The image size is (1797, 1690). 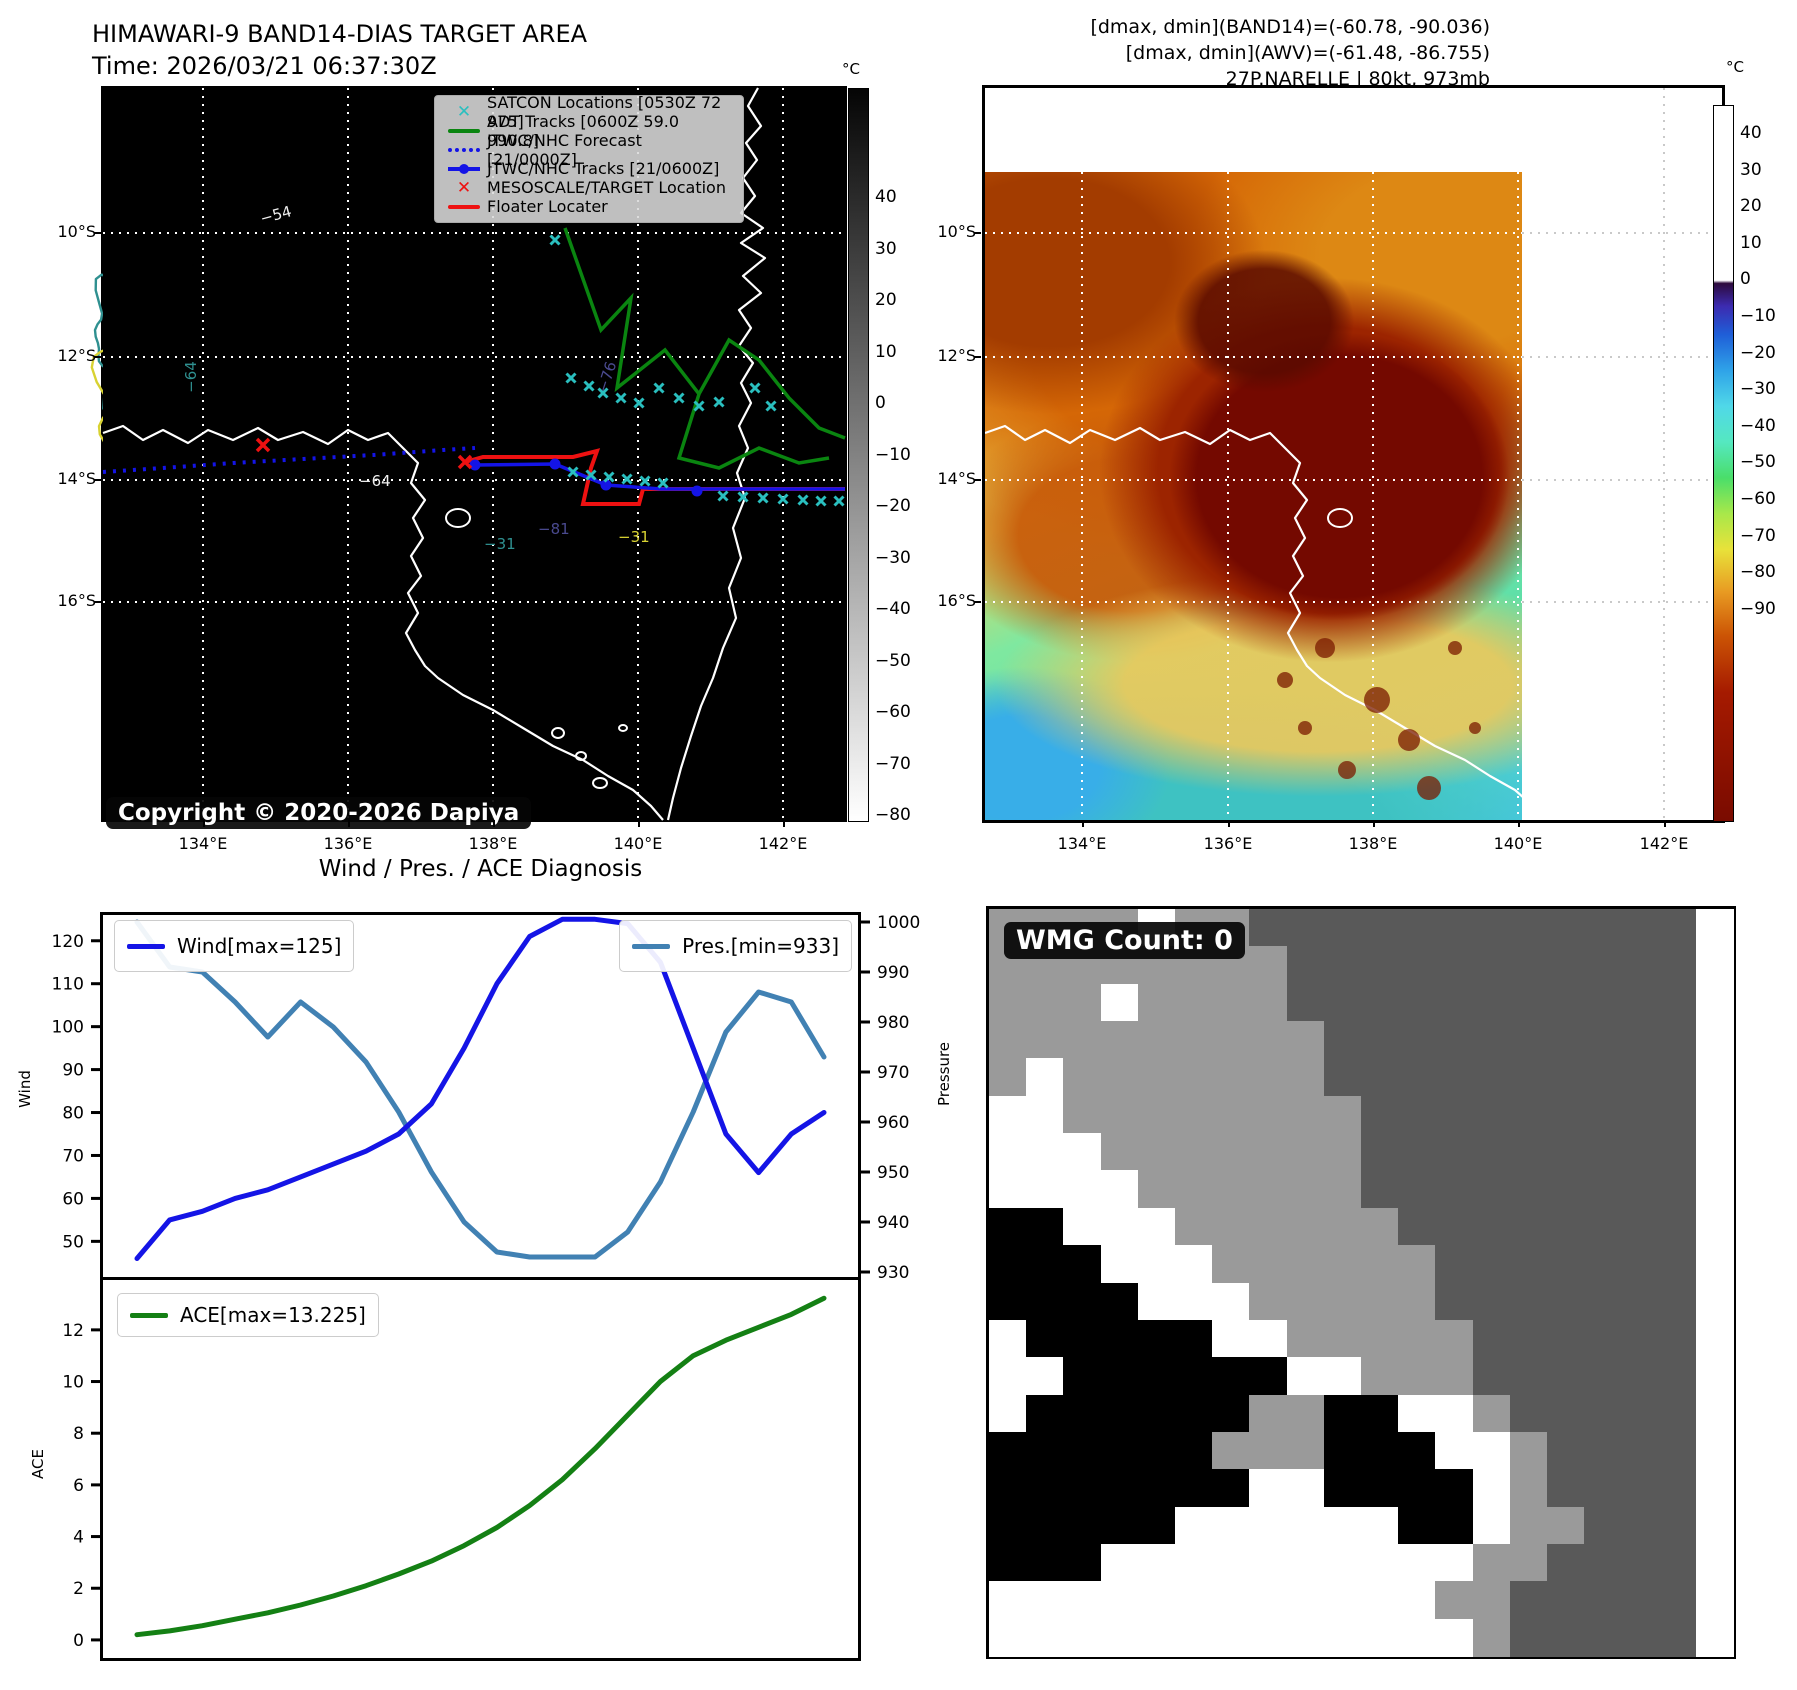 I want to click on band14-lat-tick: 16°S, so click(x=76, y=600).